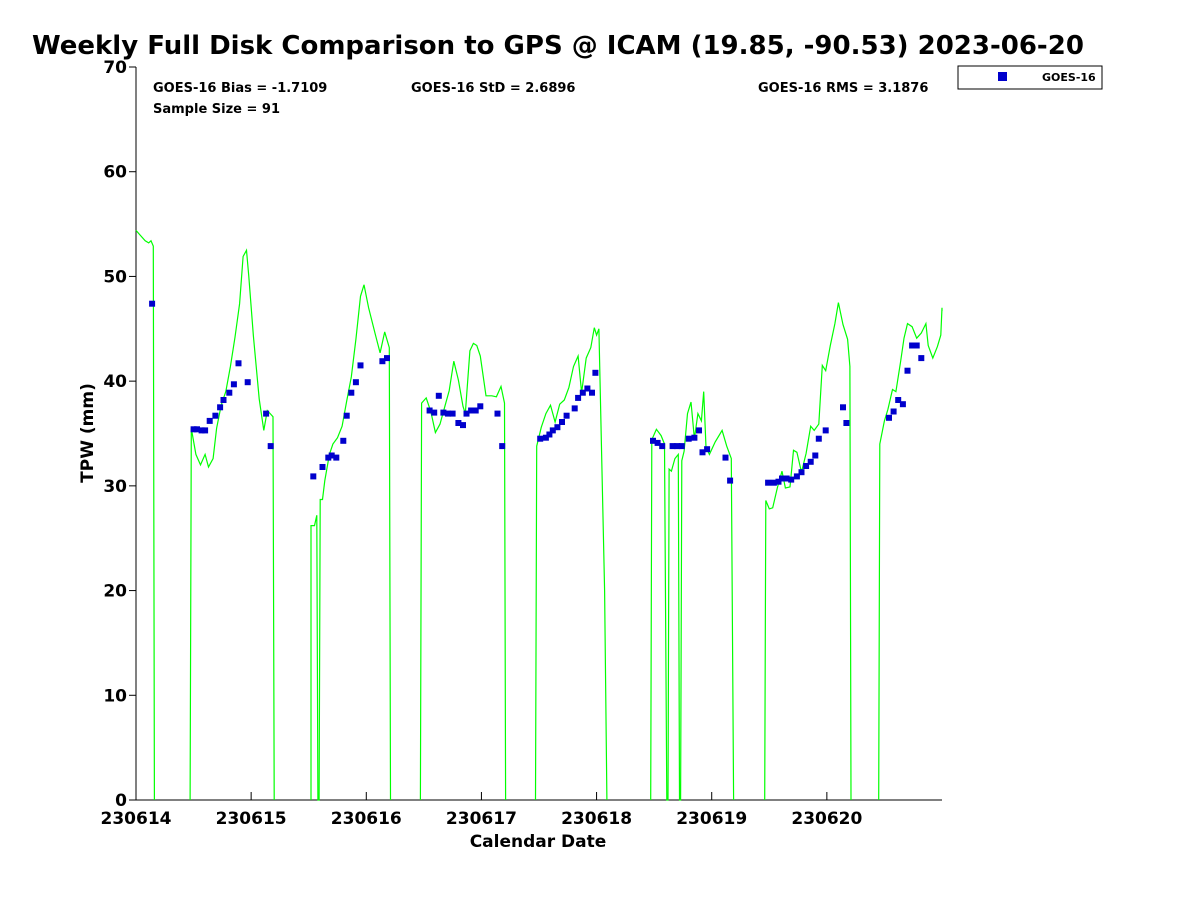 The height and width of the screenshot is (900, 1200). What do you see at coordinates (538, 842) in the screenshot?
I see `x-axis-label: Calendar Date` at bounding box center [538, 842].